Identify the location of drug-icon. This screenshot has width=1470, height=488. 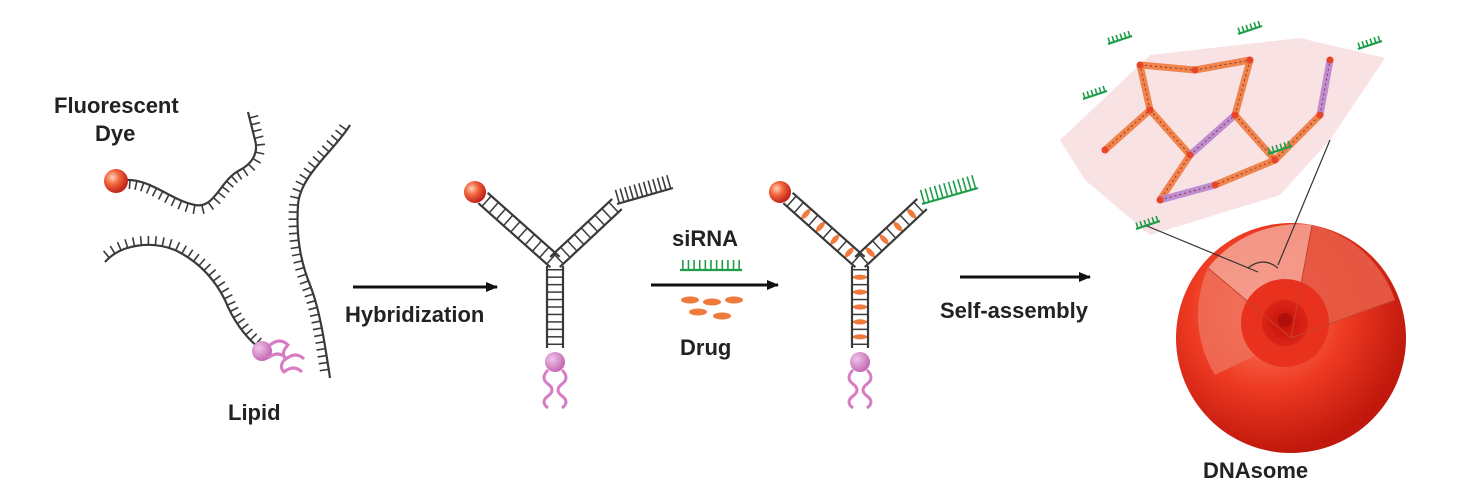
(712, 308).